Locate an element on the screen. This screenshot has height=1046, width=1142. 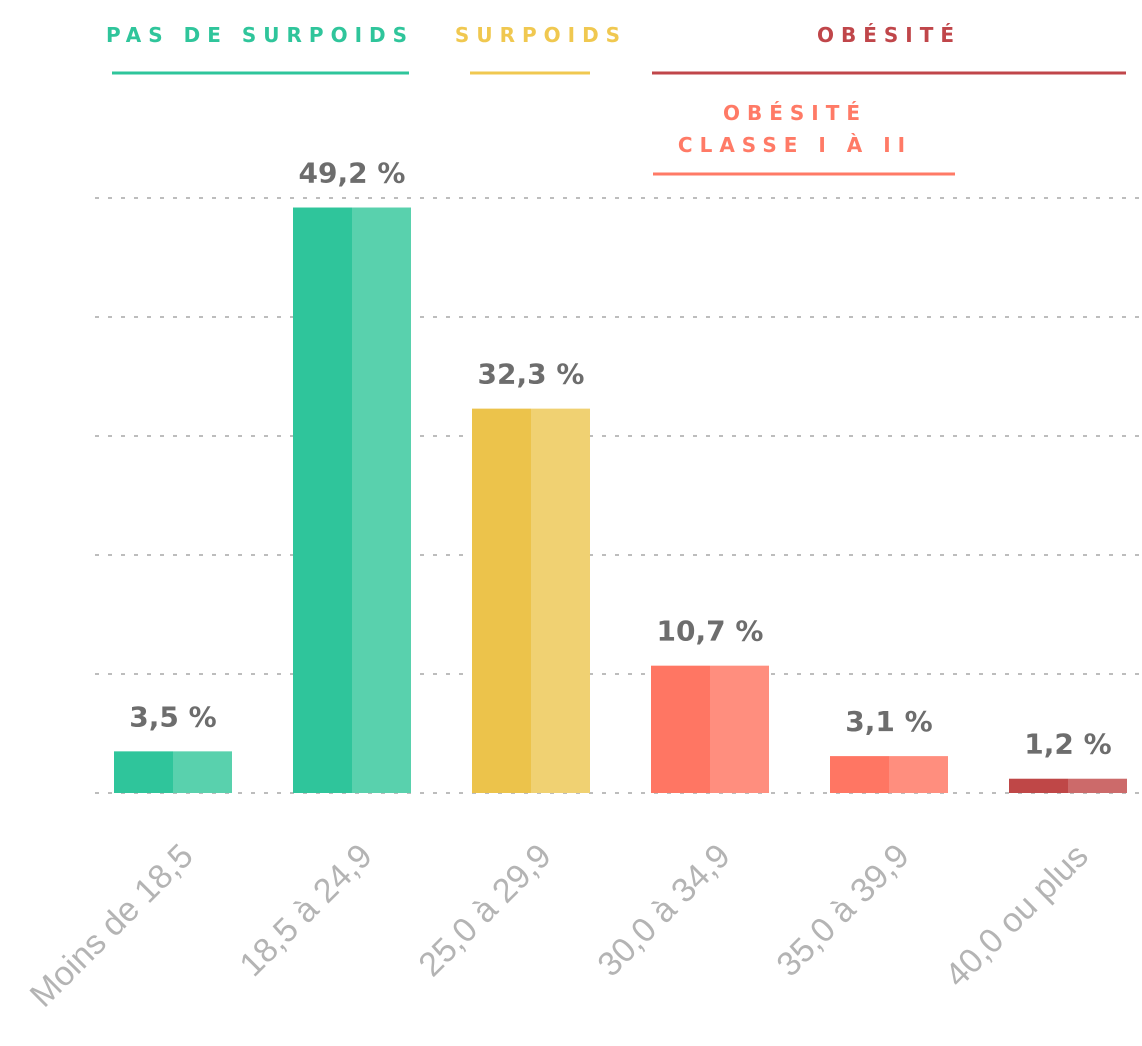
category-label: 35,0 à 39,9 is located at coordinates (842, 910).